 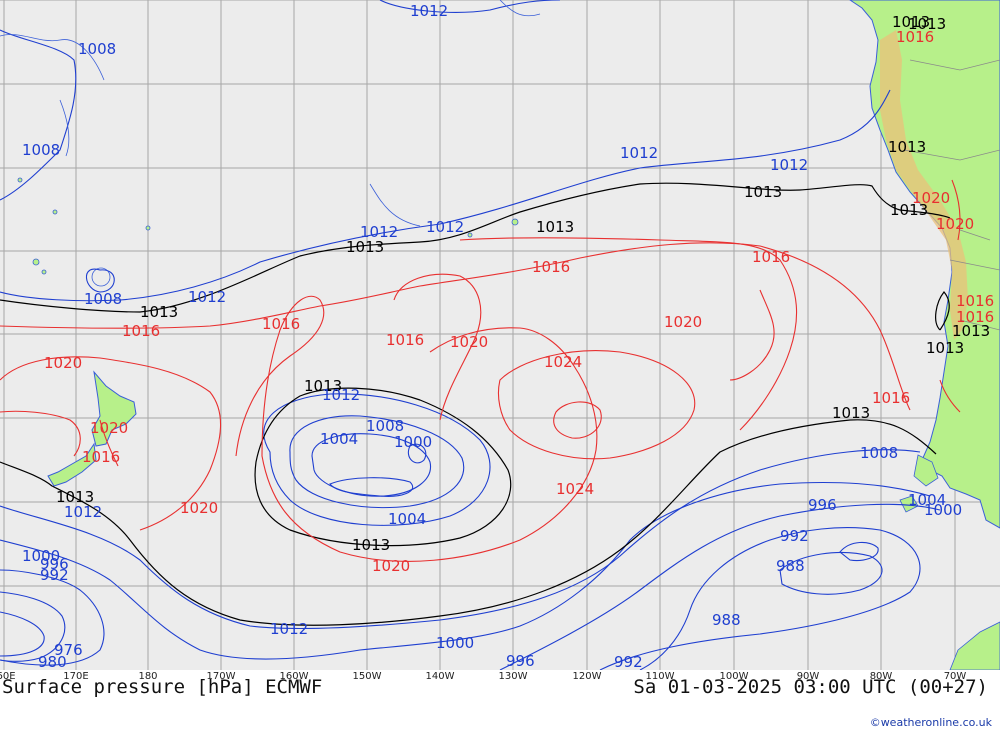 I want to click on islands, so click(x=268, y=232).